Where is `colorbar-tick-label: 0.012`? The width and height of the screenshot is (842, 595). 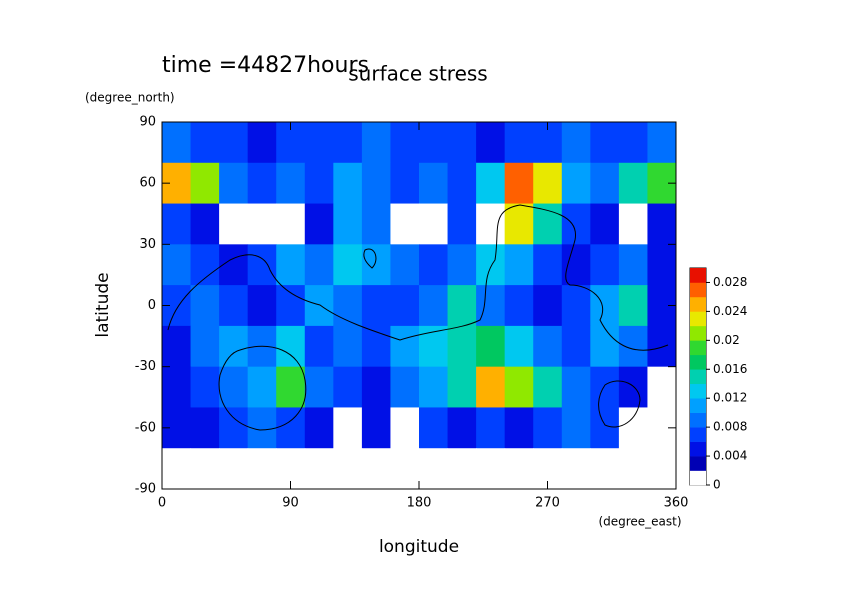 colorbar-tick-label: 0.012 is located at coordinates (730, 398).